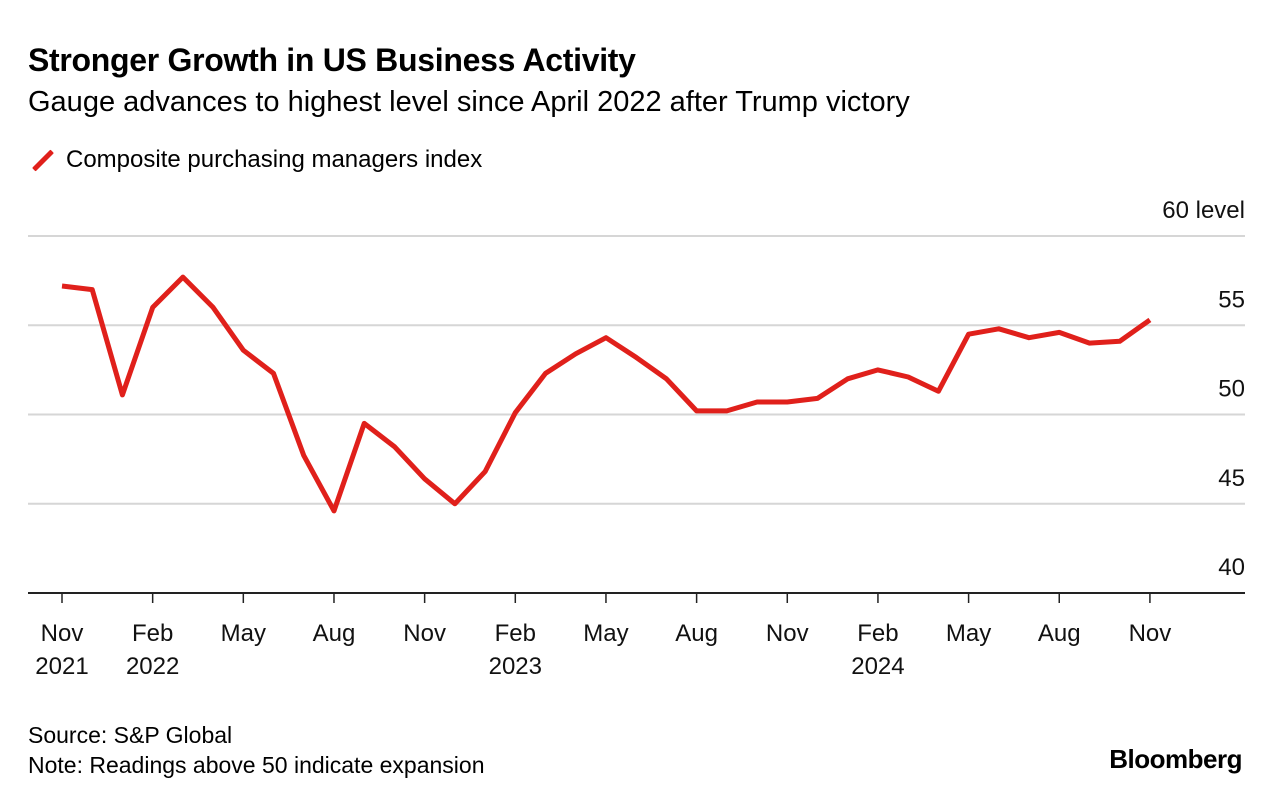  Describe the element at coordinates (515, 666) in the screenshot. I see `x-tick-year-label: 2023` at that location.